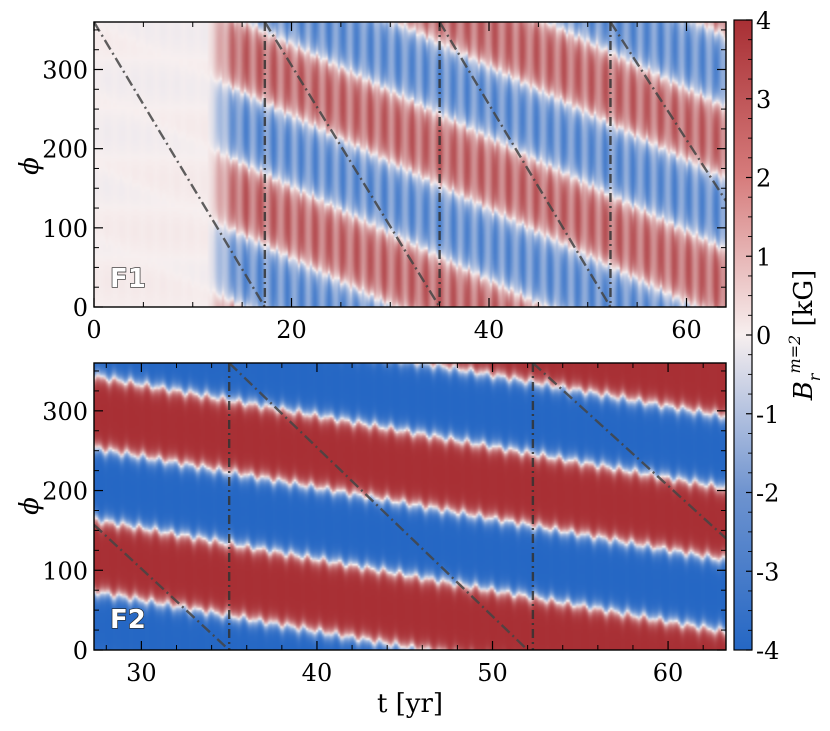 This screenshot has height=731, width=830. I want to click on colorbar-tick-label: 0, so click(763, 336).